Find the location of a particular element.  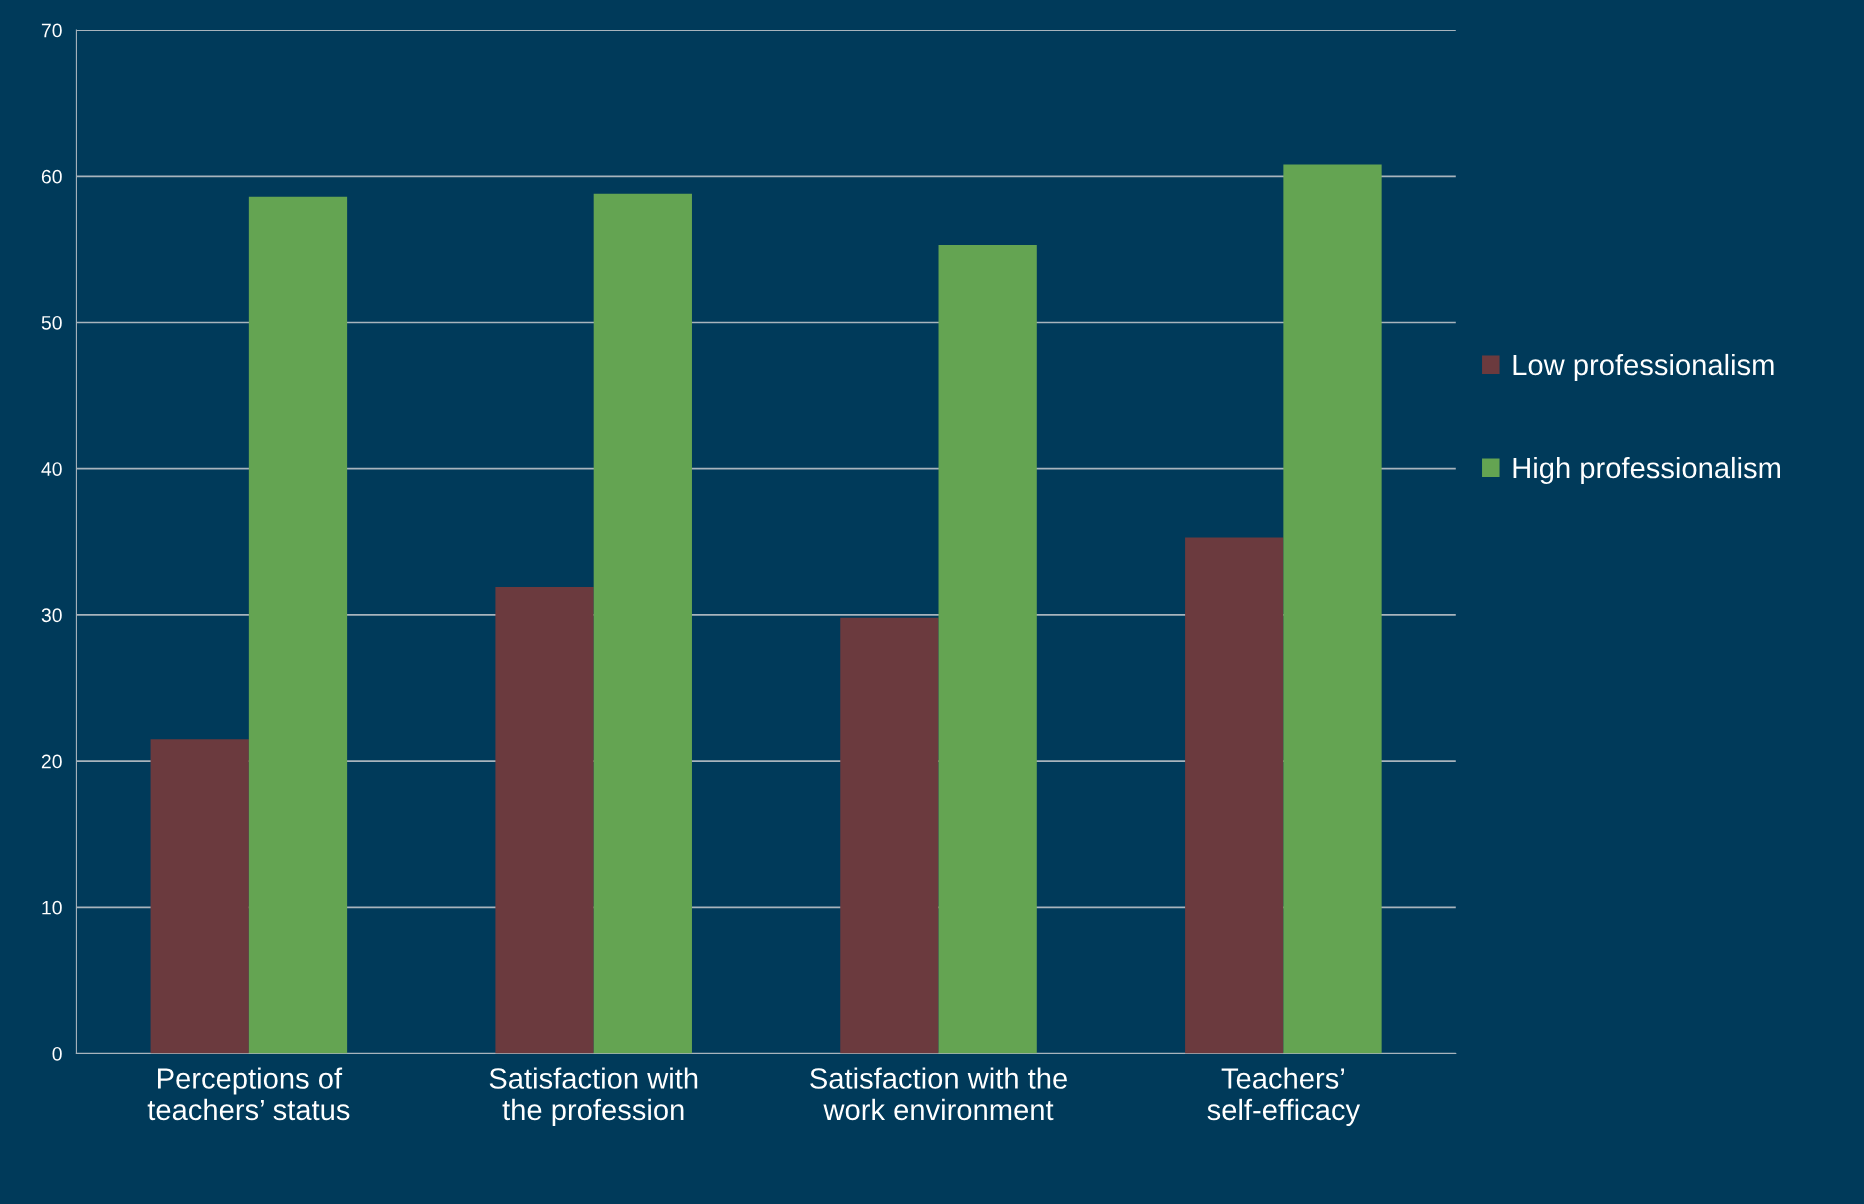

legend-label: High professionalism is located at coordinates (1646, 470).